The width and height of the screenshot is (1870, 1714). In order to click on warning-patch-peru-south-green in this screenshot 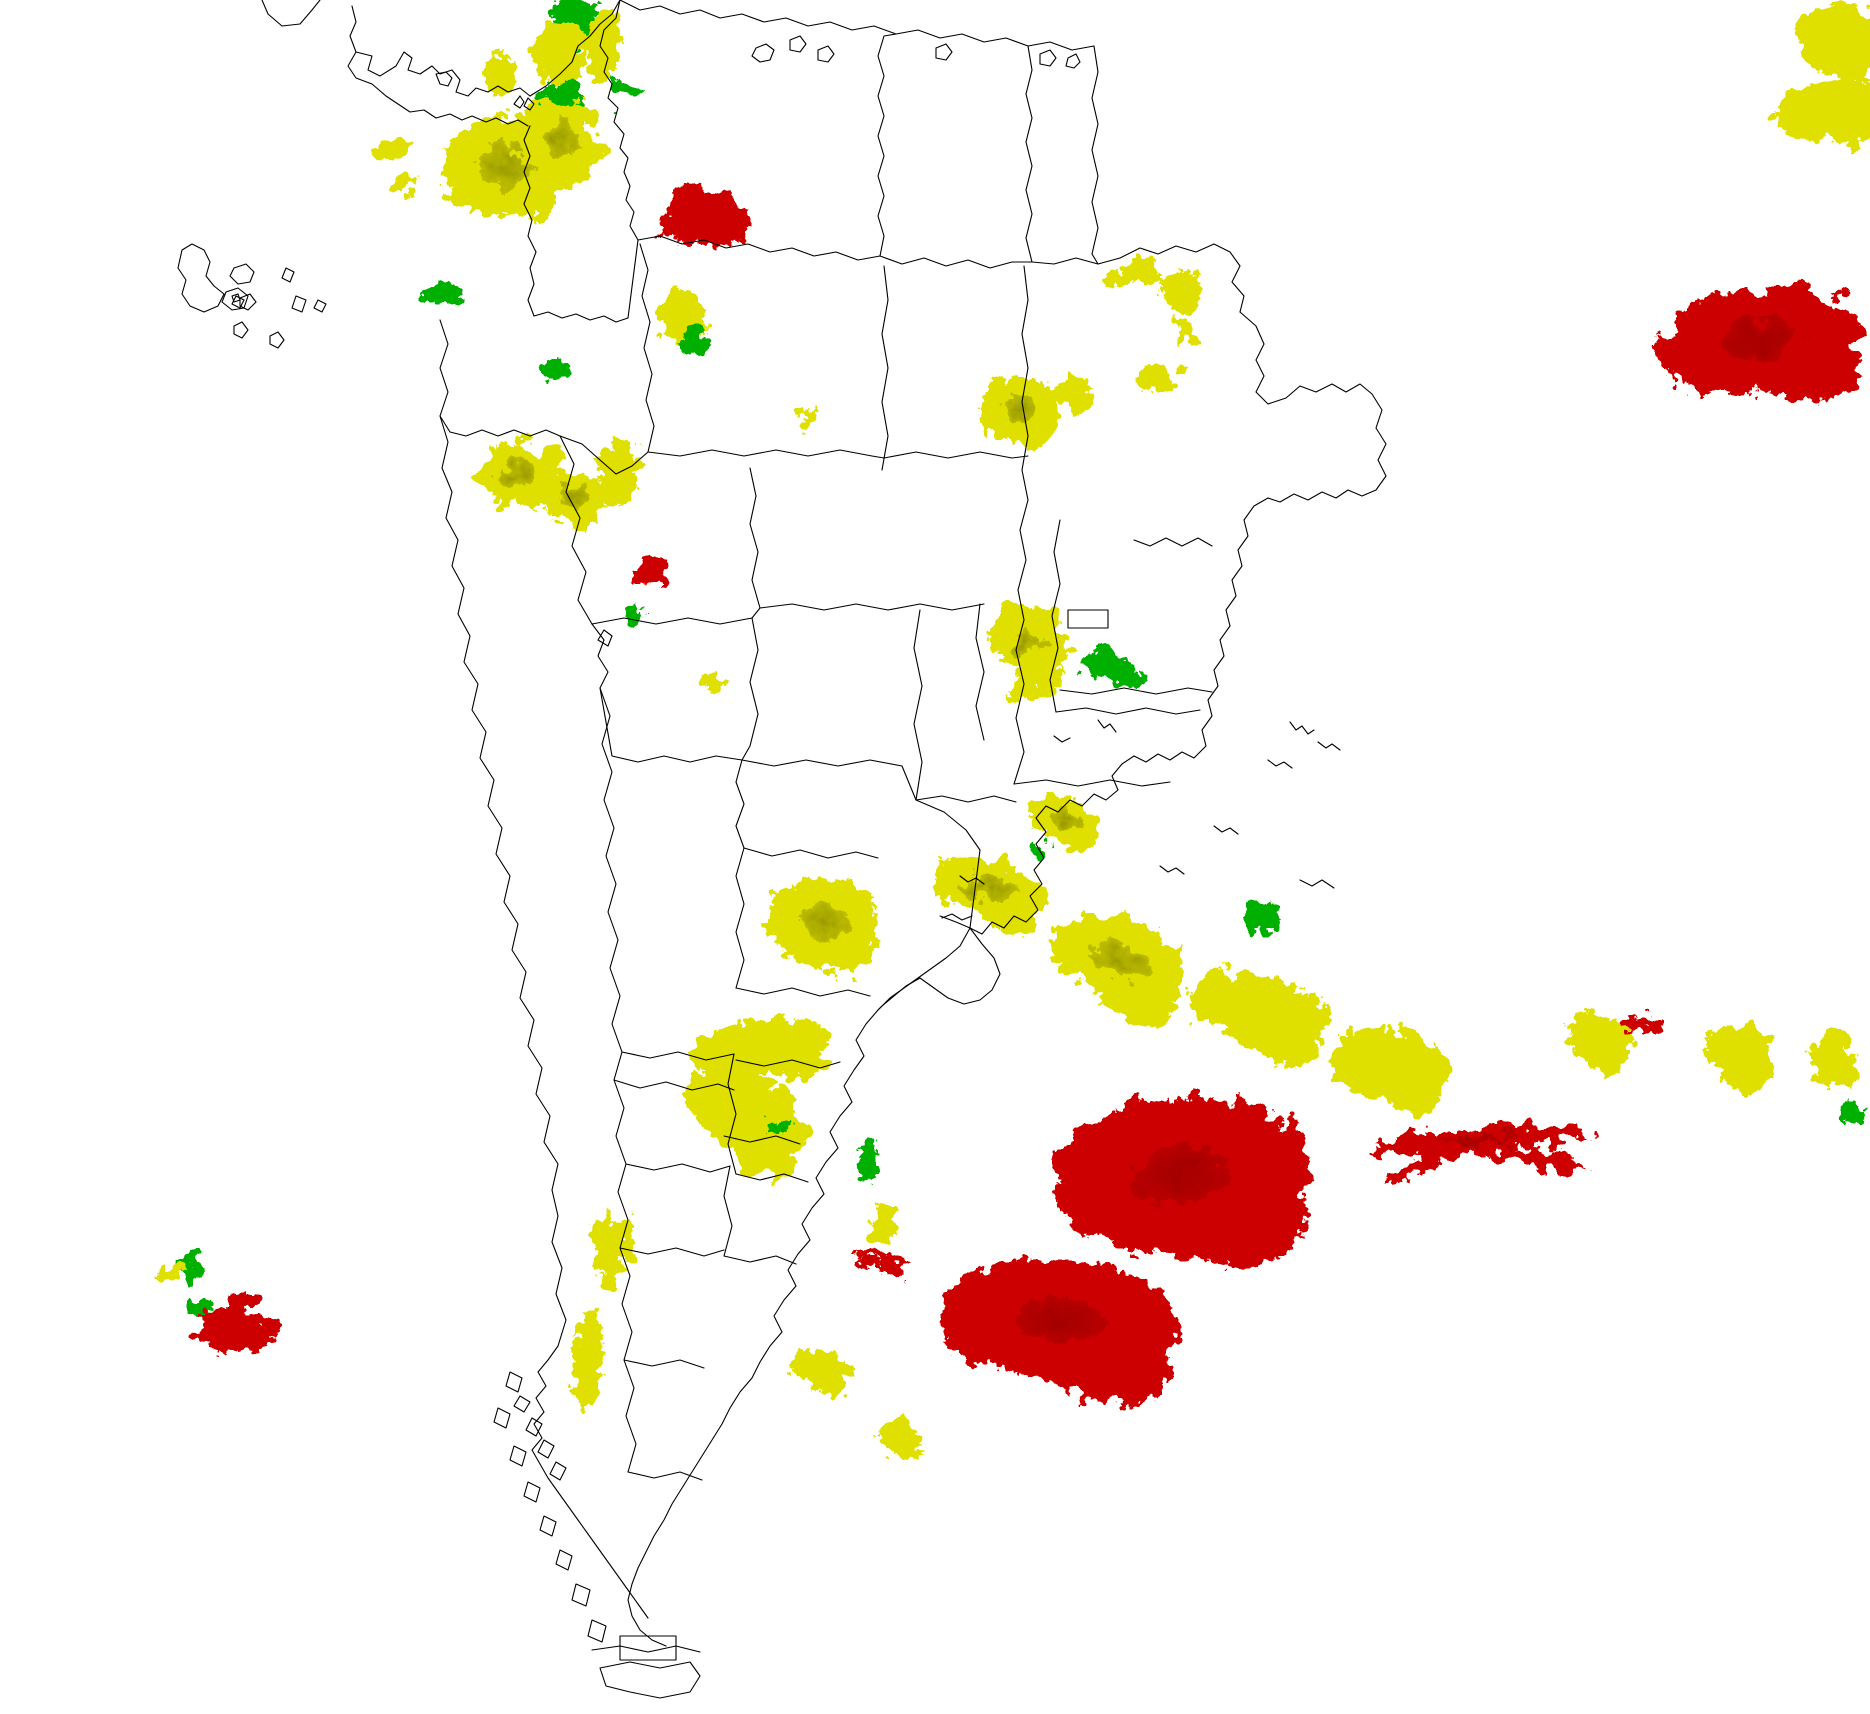, I will do `click(634, 615)`.